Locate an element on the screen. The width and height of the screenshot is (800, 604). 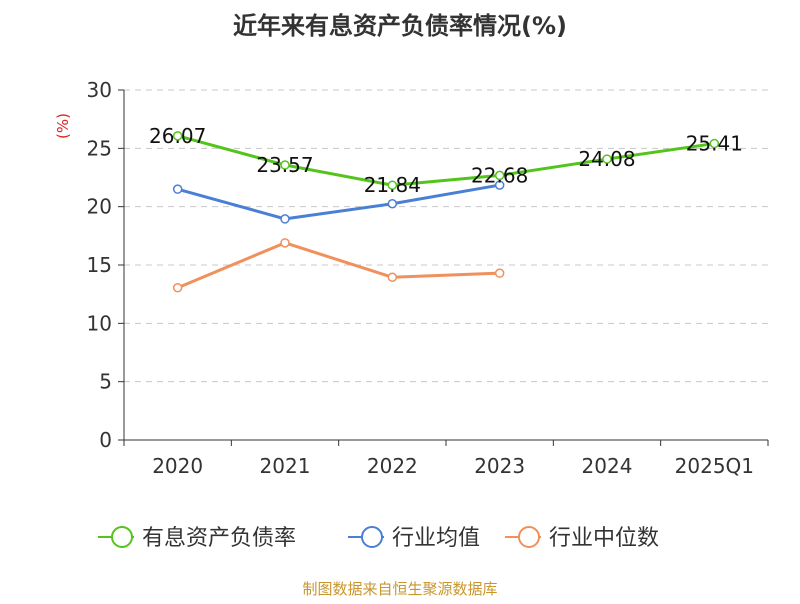
x-tick-label: 2021 is located at coordinates (285, 466).